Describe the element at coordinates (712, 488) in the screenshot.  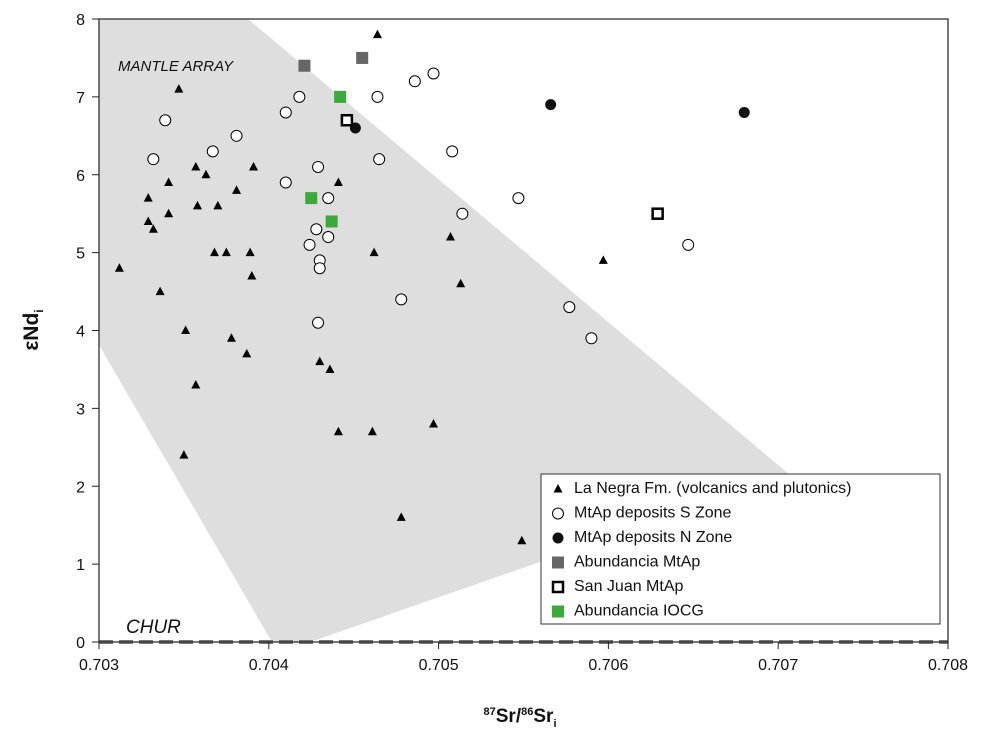
I see `legend-label: La Negra Fm. (volcanics and plutonics)` at that location.